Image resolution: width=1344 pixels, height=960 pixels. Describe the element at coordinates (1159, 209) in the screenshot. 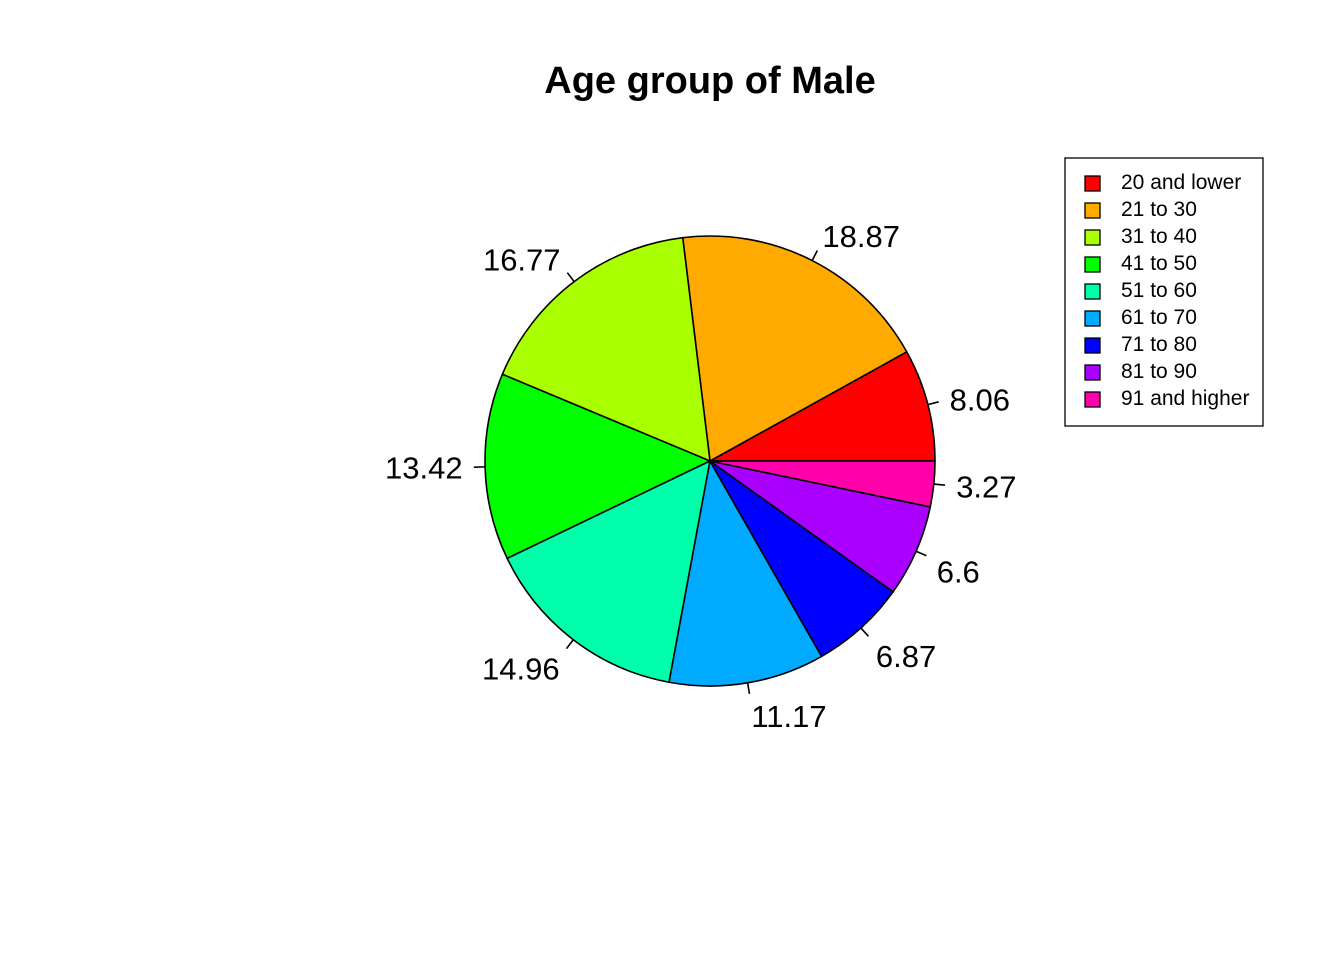

I see `legend-label-2: 21 to 30` at that location.